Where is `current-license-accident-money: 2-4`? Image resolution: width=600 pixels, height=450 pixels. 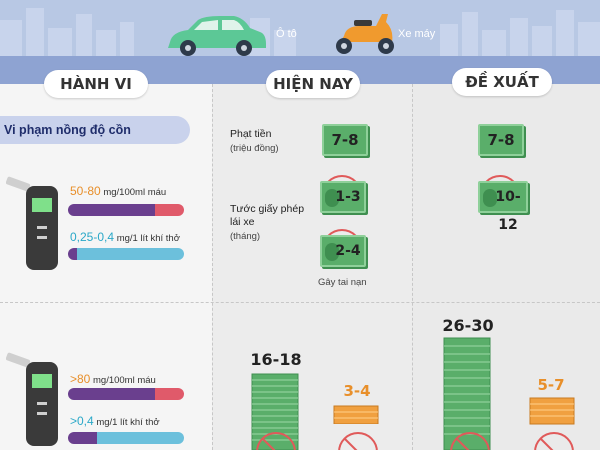
current-license-accident-money: 2-4 is located at coordinates (343, 251).